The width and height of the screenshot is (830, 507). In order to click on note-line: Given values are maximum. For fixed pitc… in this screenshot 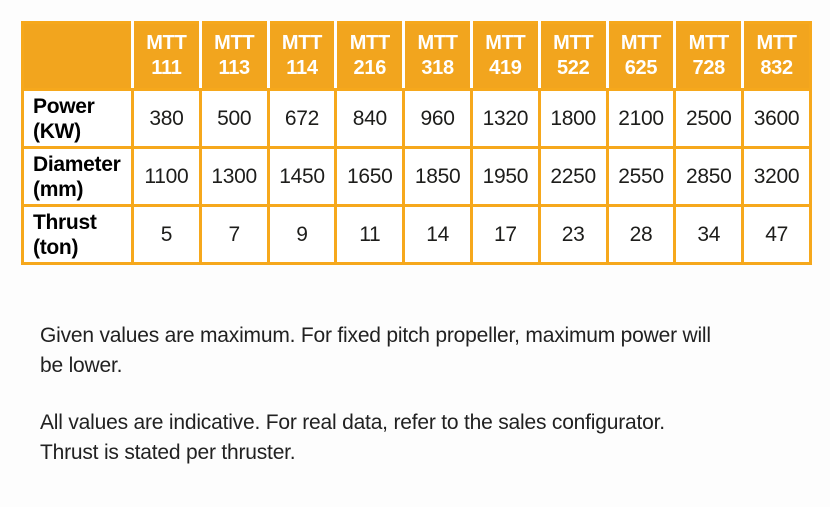, I will do `click(375, 335)`.